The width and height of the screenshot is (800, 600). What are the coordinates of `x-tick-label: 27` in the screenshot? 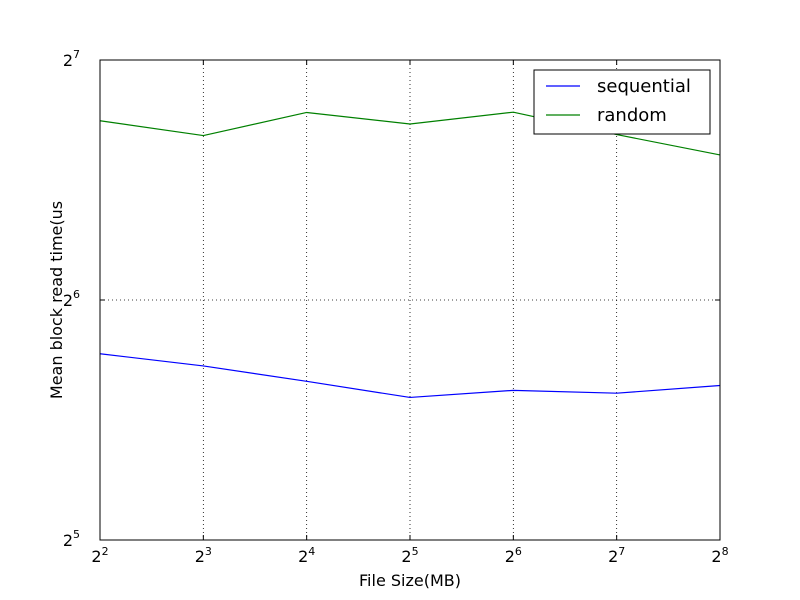 It's located at (616, 555).